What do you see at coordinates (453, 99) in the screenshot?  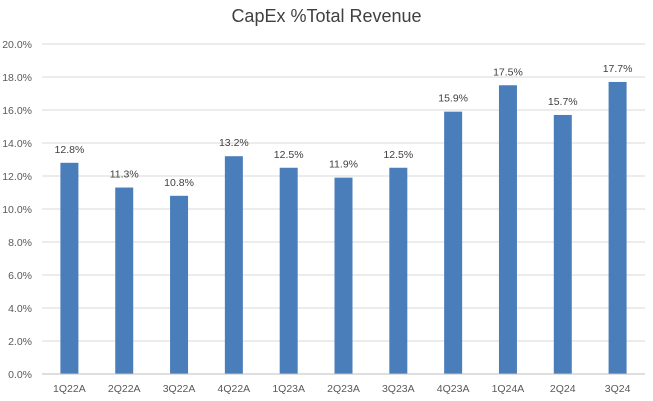 I see `data-label: 15.9%` at bounding box center [453, 99].